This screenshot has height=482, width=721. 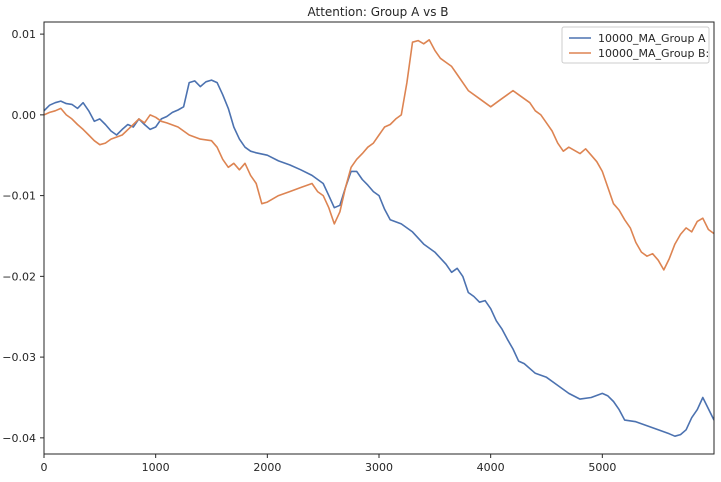 I want to click on x-tick-label: 2000, so click(x=267, y=467).